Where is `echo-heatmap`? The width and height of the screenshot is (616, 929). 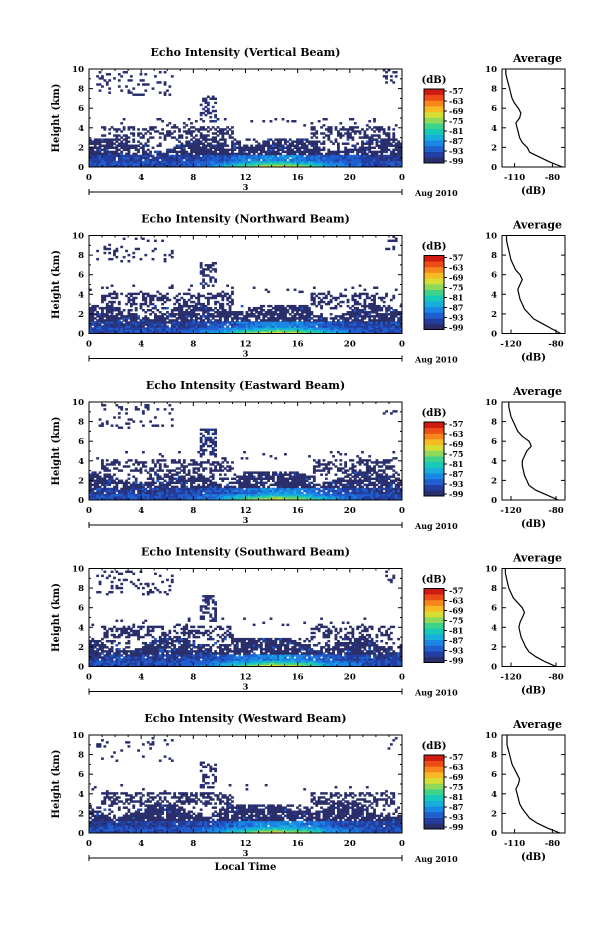 echo-heatmap is located at coordinates (246, 284).